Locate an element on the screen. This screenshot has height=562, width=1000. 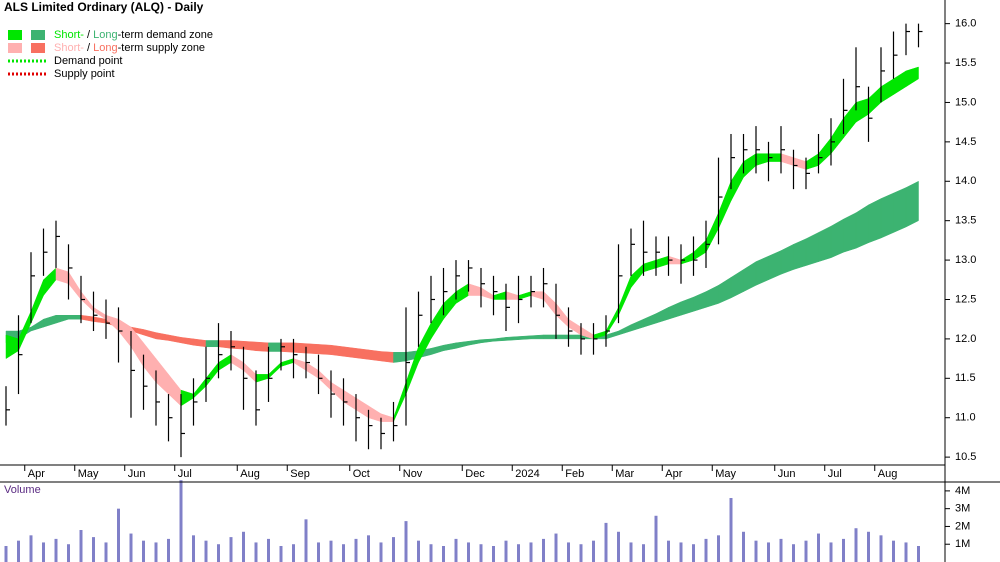
legend-part: -term supply zone is located at coordinates (161, 48).